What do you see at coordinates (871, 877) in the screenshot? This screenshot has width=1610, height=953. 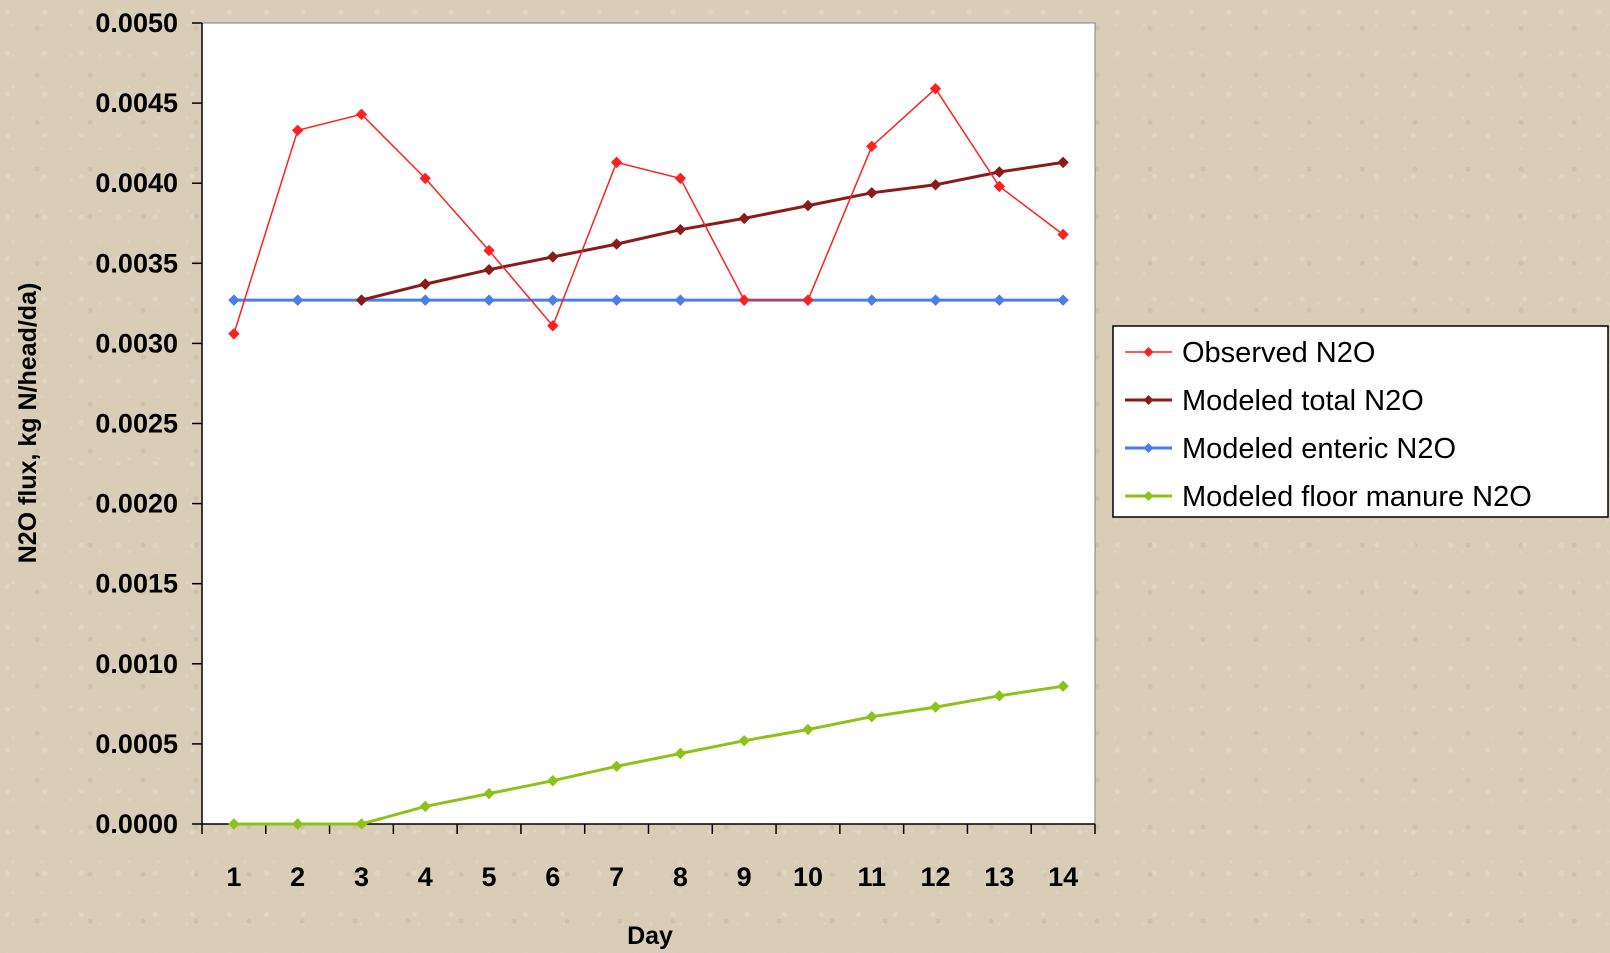 I see `x-tick-label: 11` at bounding box center [871, 877].